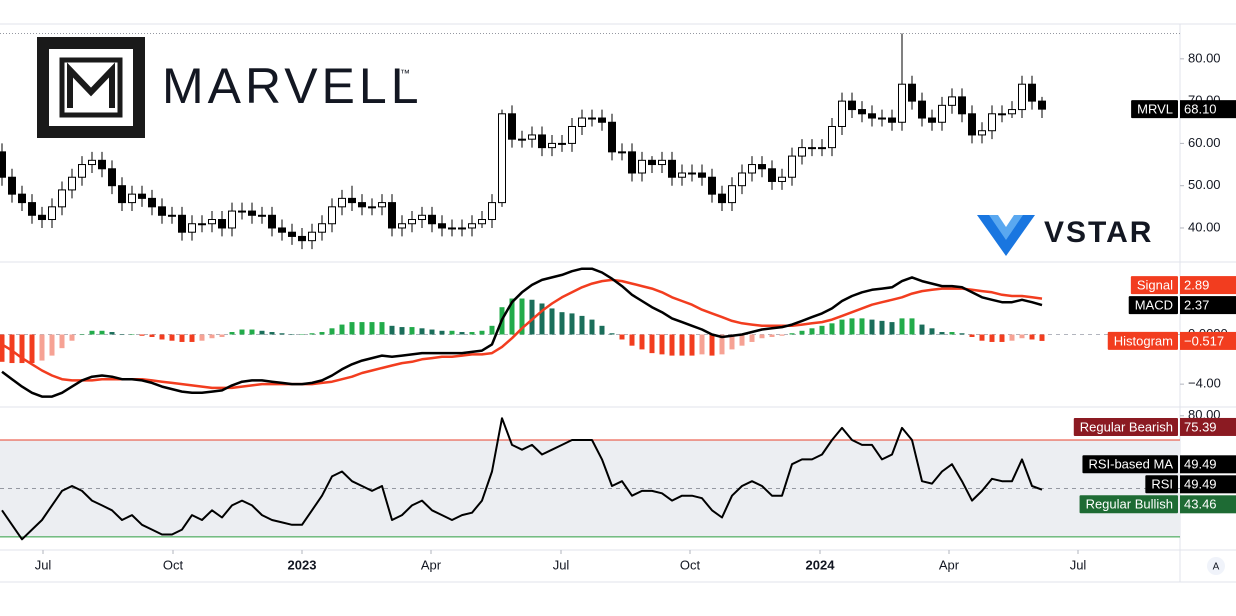  Describe the element at coordinates (1098, 232) in the screenshot. I see `logo-text: VSTAR` at that location.